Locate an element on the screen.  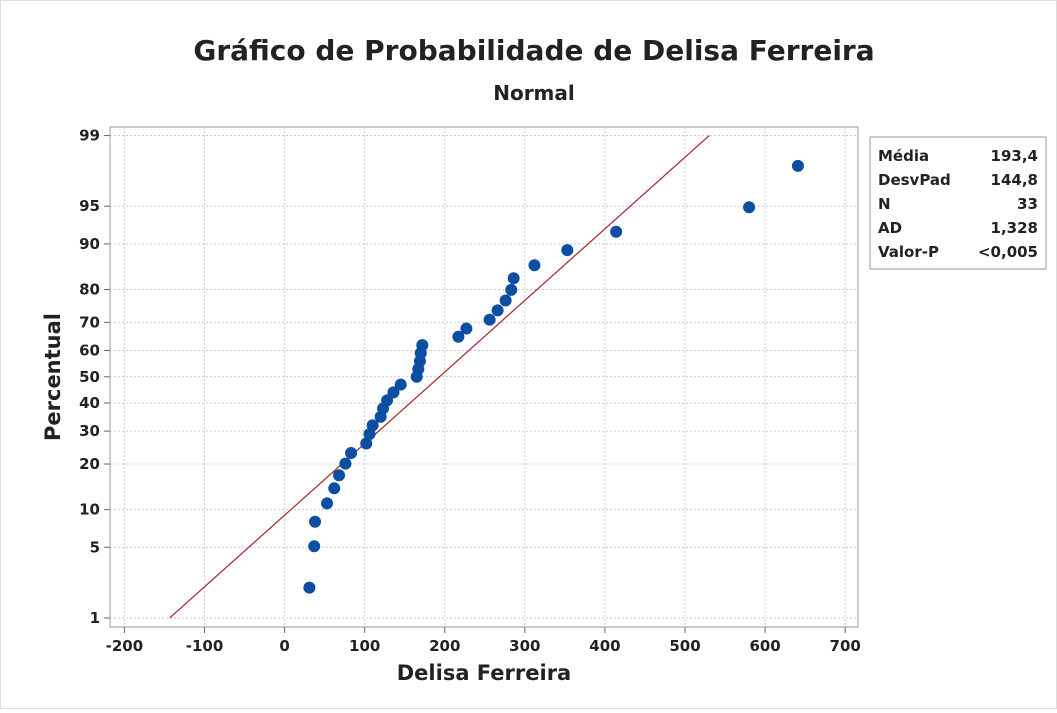
y-tick-label: 5 is located at coordinates (95, 547).